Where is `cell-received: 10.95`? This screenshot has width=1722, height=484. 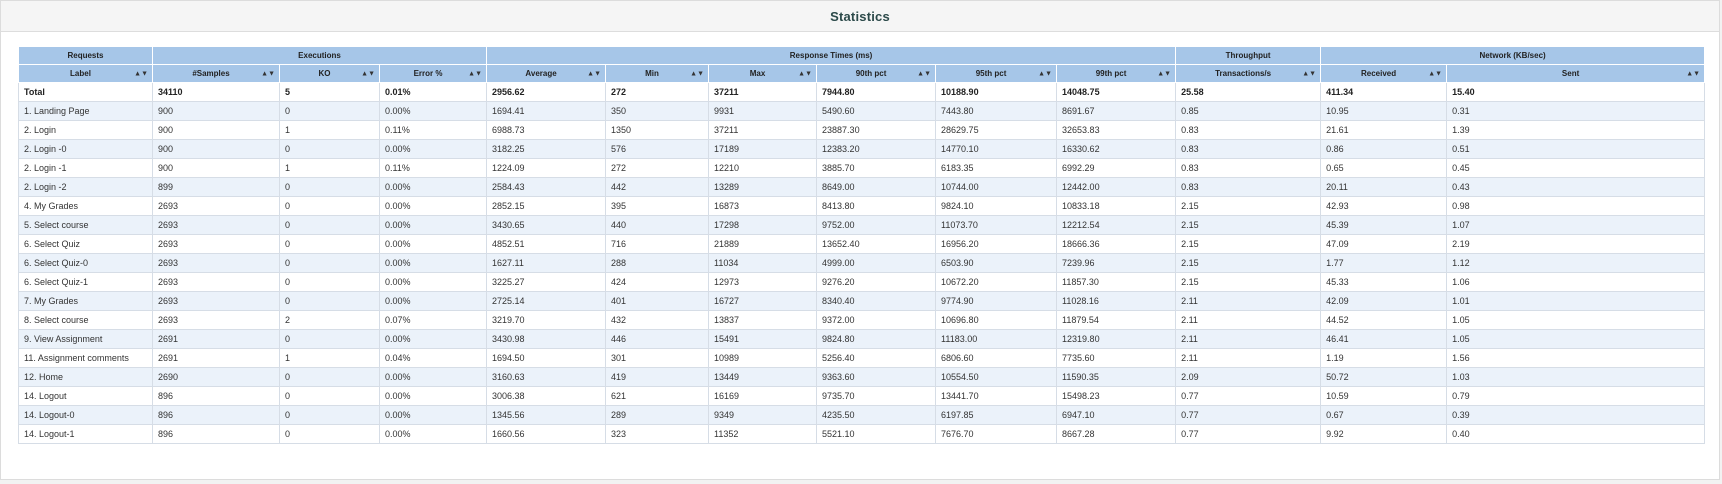
cell-received: 10.95 is located at coordinates (1384, 111).